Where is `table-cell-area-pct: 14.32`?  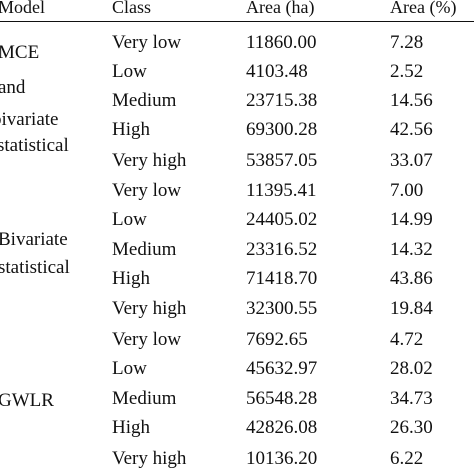 table-cell-area-pct: 14.32 is located at coordinates (411, 249).